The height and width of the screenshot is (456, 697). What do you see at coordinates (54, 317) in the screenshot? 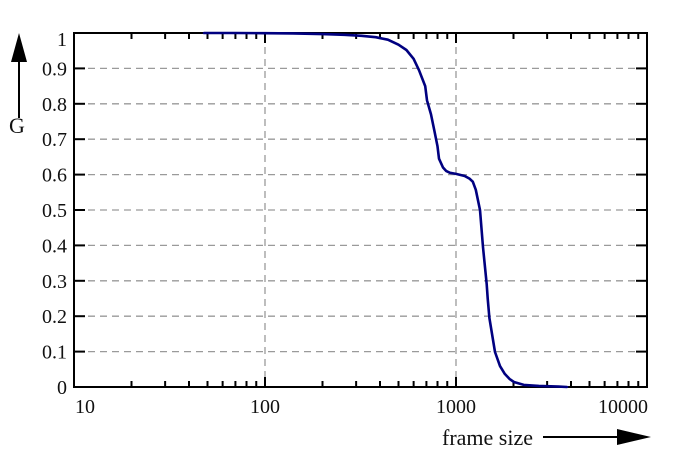
I see `y-tick-label: 0.2` at bounding box center [54, 317].